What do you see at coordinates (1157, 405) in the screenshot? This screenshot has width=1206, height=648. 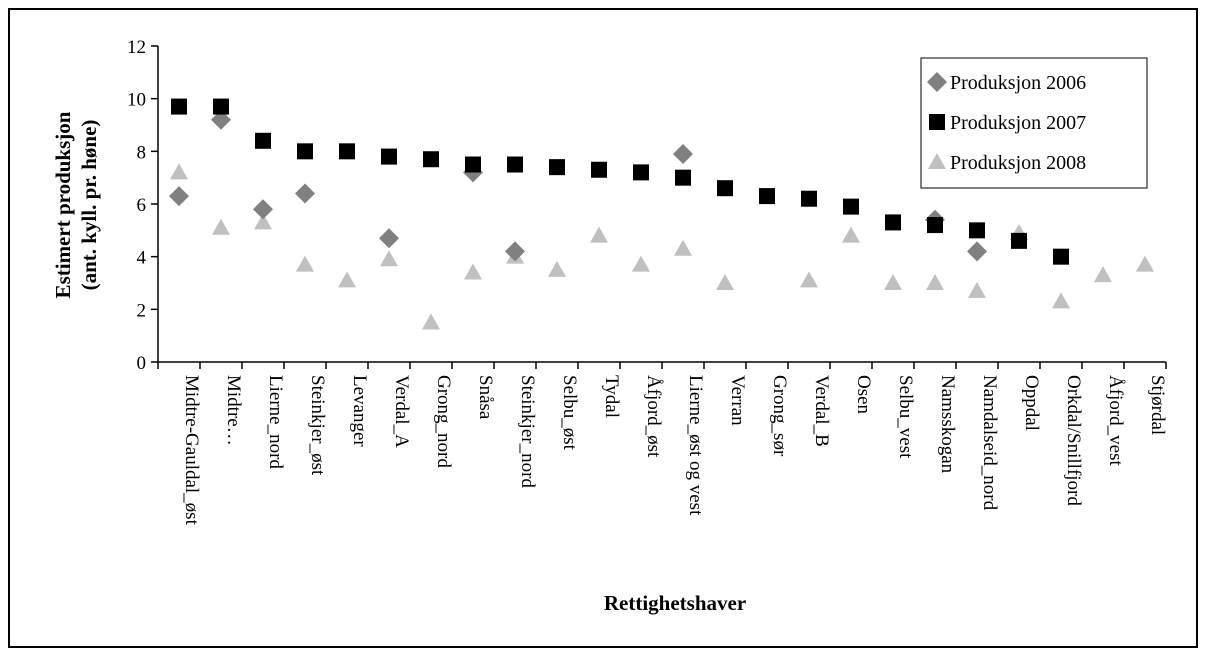 I see `x-tick-label: Stjørdal` at bounding box center [1157, 405].